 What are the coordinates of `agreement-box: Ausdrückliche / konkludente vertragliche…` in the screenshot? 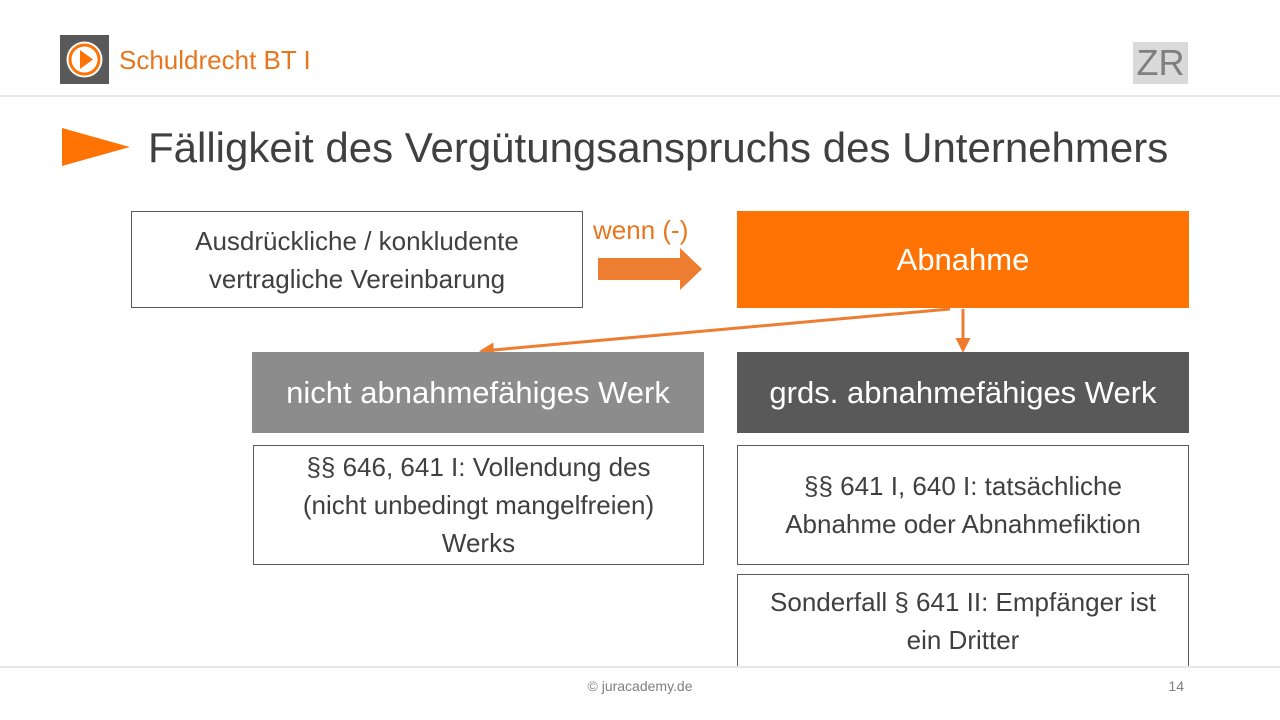 It's located at (357, 259).